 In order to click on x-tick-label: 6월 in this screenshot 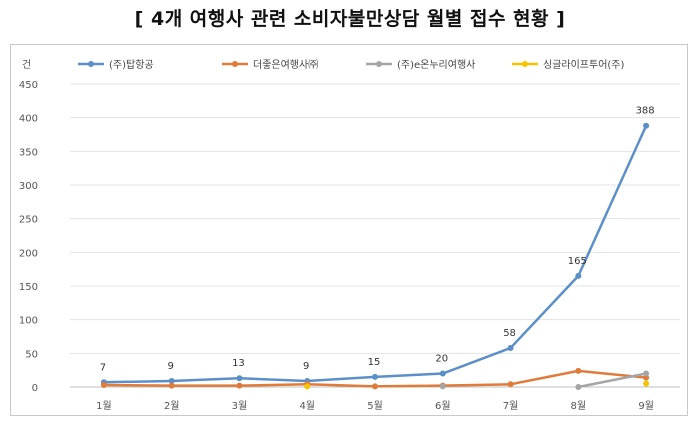, I will do `click(443, 406)`.